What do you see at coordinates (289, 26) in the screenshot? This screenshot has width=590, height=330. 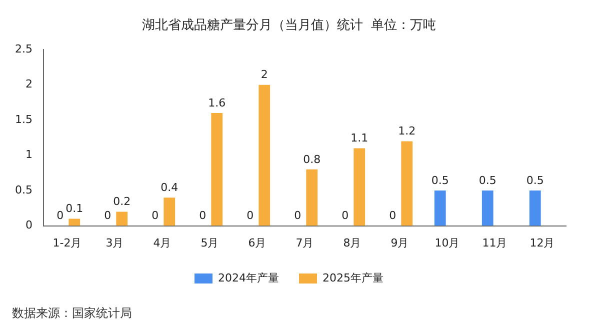 I see `chart-title: 湖北省成品糖产量分月（当月值）统计 单位：万吨` at bounding box center [289, 26].